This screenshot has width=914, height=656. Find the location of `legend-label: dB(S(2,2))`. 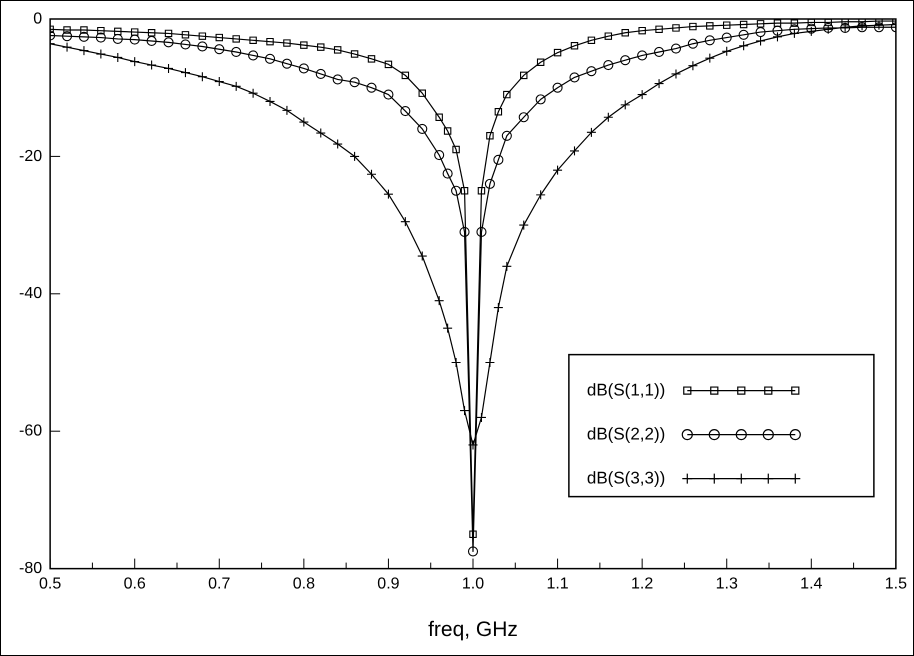

legend-label: dB(S(2,2)) is located at coordinates (626, 434).